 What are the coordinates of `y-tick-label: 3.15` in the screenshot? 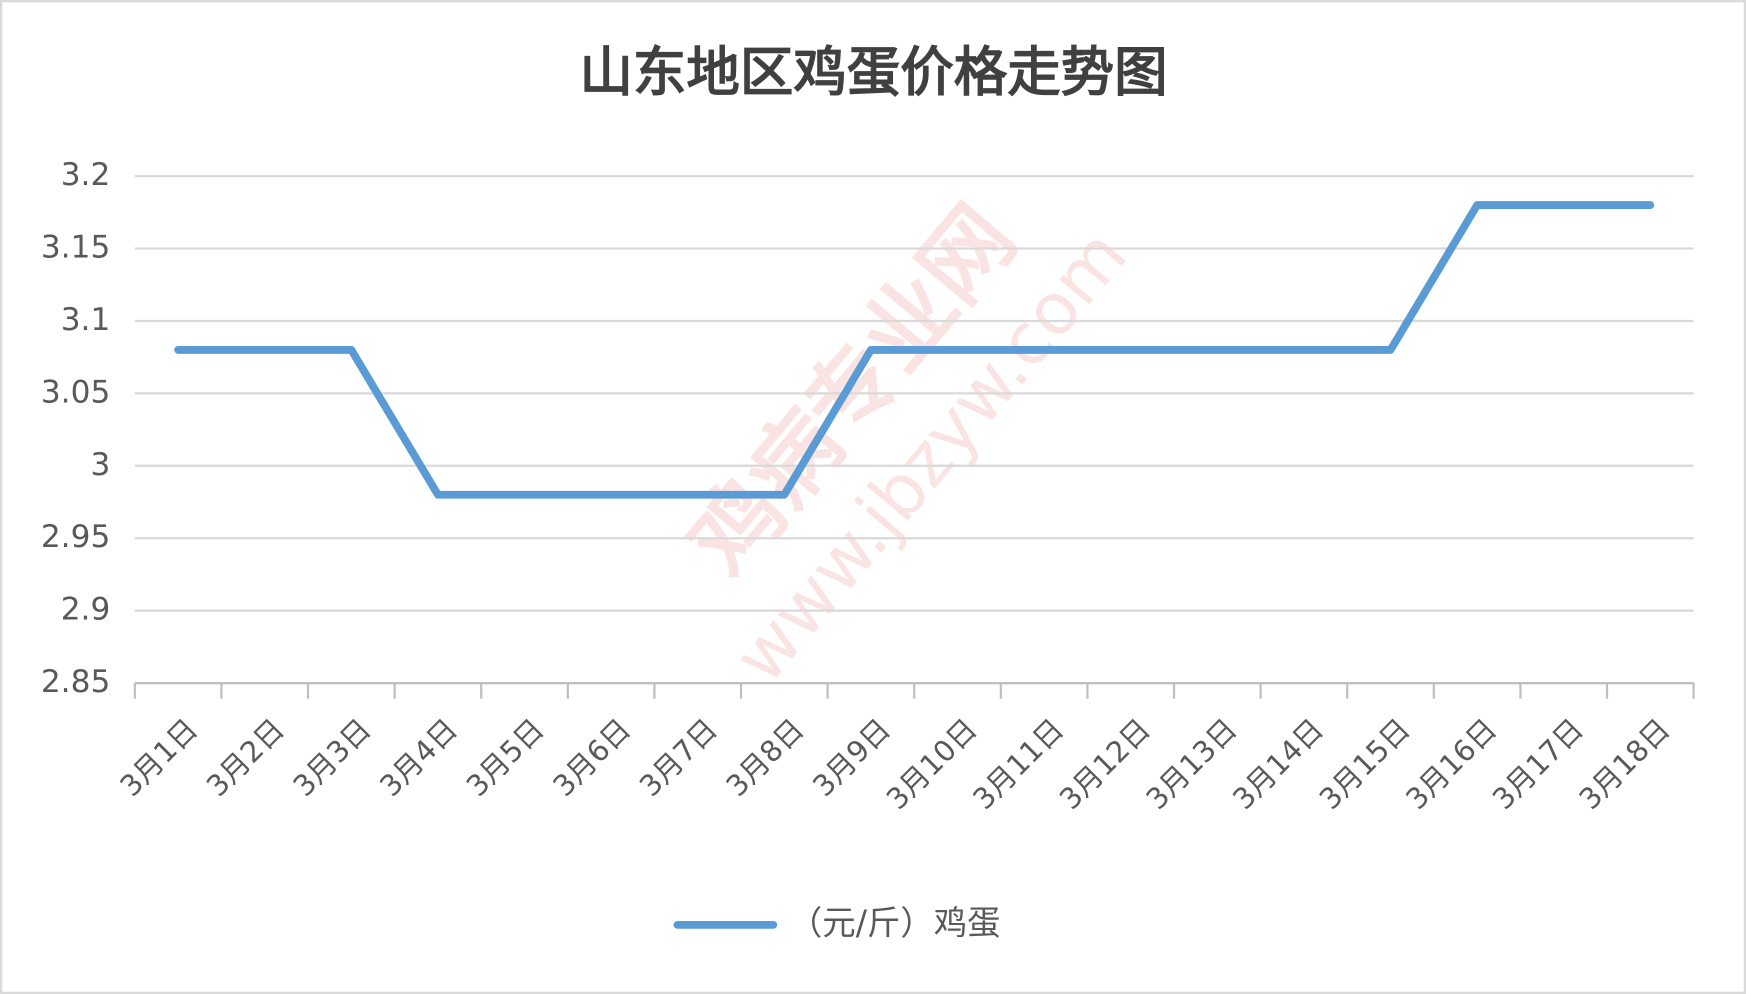 It's located at (75, 248).